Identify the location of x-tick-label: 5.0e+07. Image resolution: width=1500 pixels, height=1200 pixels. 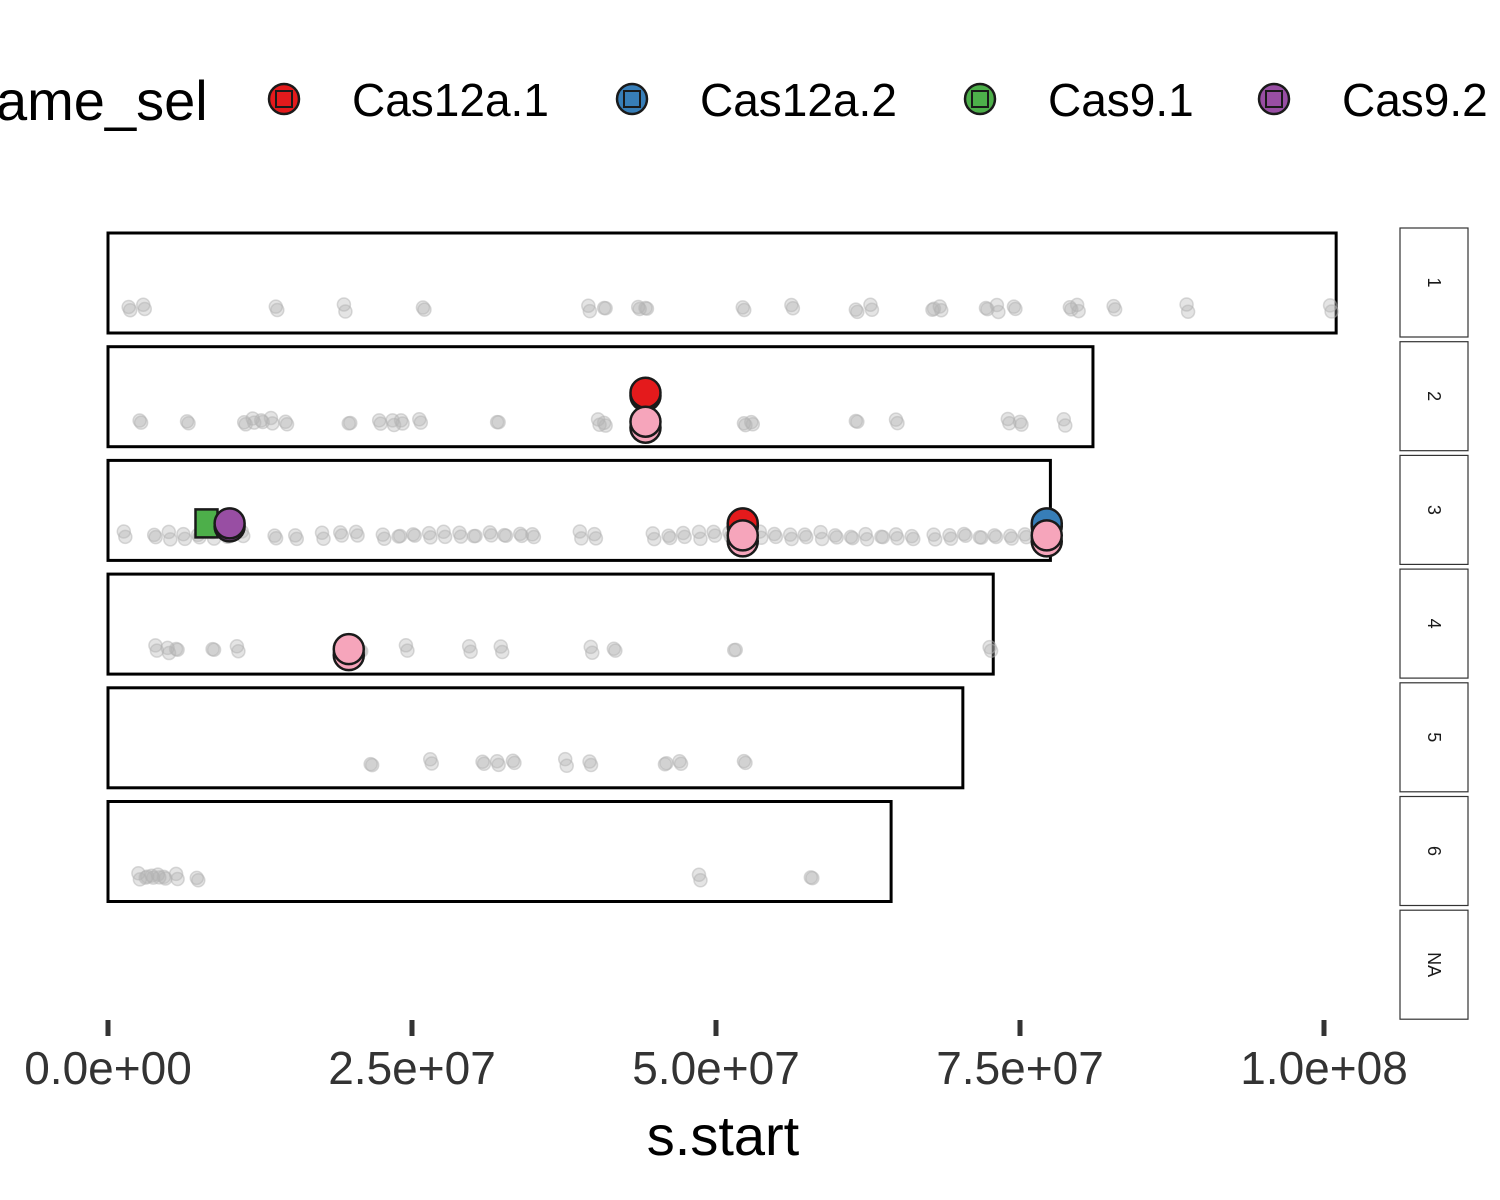
(716, 1068).